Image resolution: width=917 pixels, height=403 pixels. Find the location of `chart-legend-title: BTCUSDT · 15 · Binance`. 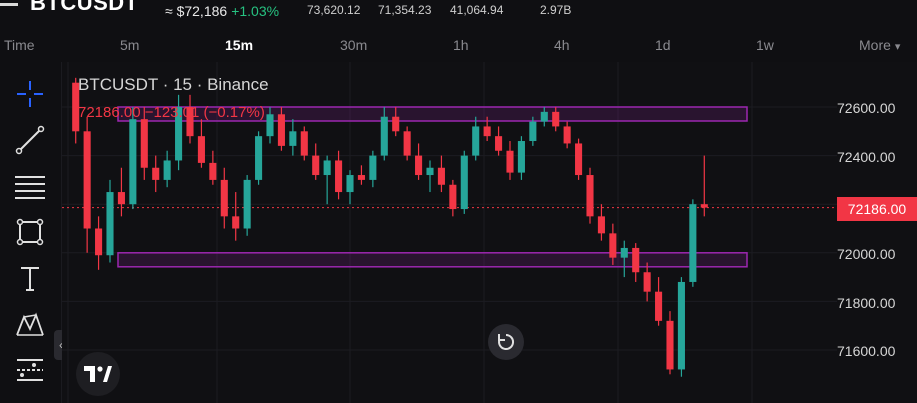

chart-legend-title: BTCUSDT · 15 · Binance is located at coordinates (173, 84).